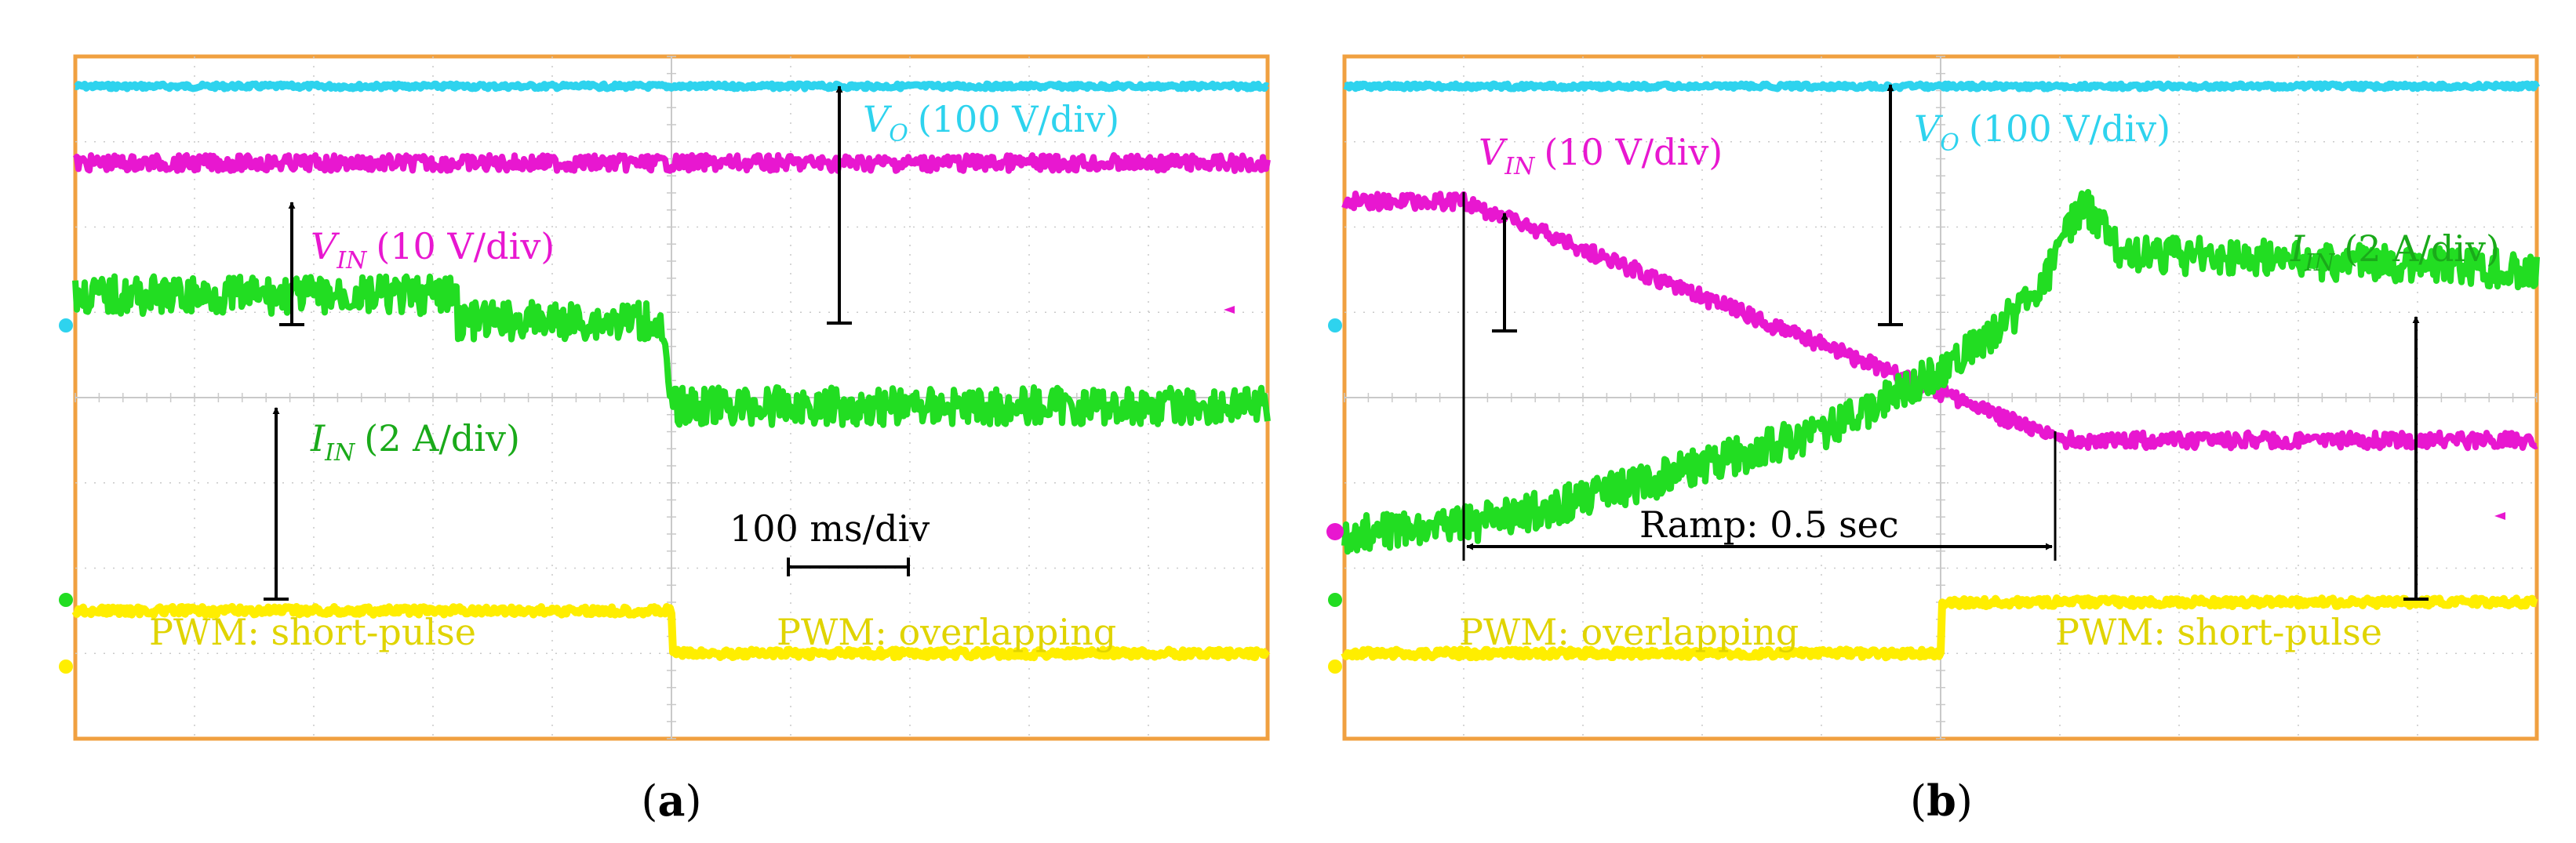  I want to click on vin-label-b: VIN (10 V/div), so click(1601, 155).